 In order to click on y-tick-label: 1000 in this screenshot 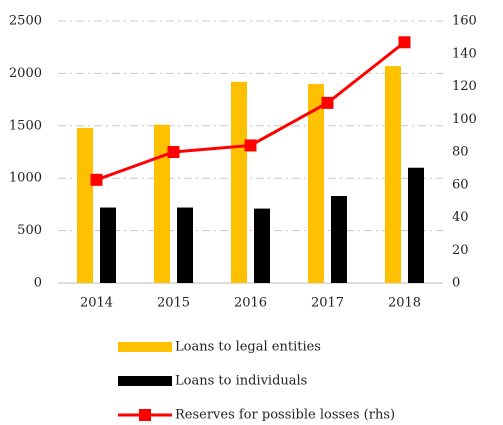, I will do `click(25, 178)`.